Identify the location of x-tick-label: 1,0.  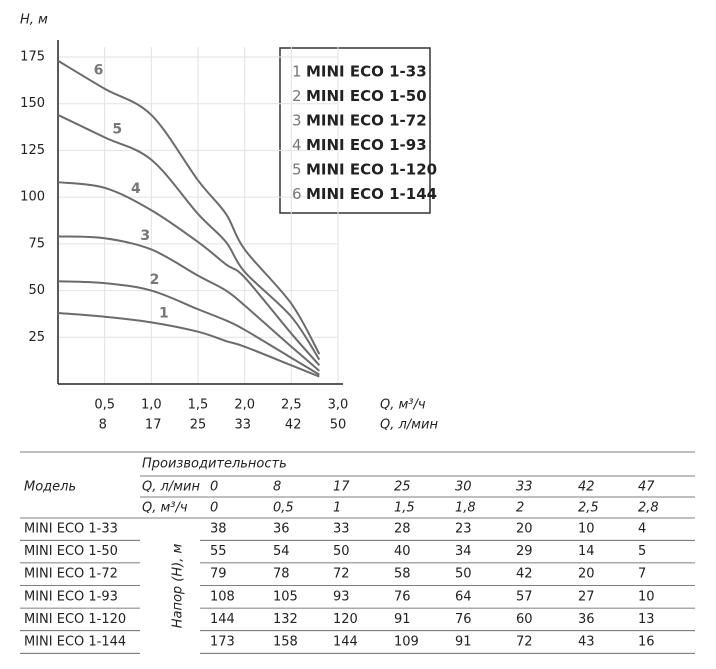
(151, 405).